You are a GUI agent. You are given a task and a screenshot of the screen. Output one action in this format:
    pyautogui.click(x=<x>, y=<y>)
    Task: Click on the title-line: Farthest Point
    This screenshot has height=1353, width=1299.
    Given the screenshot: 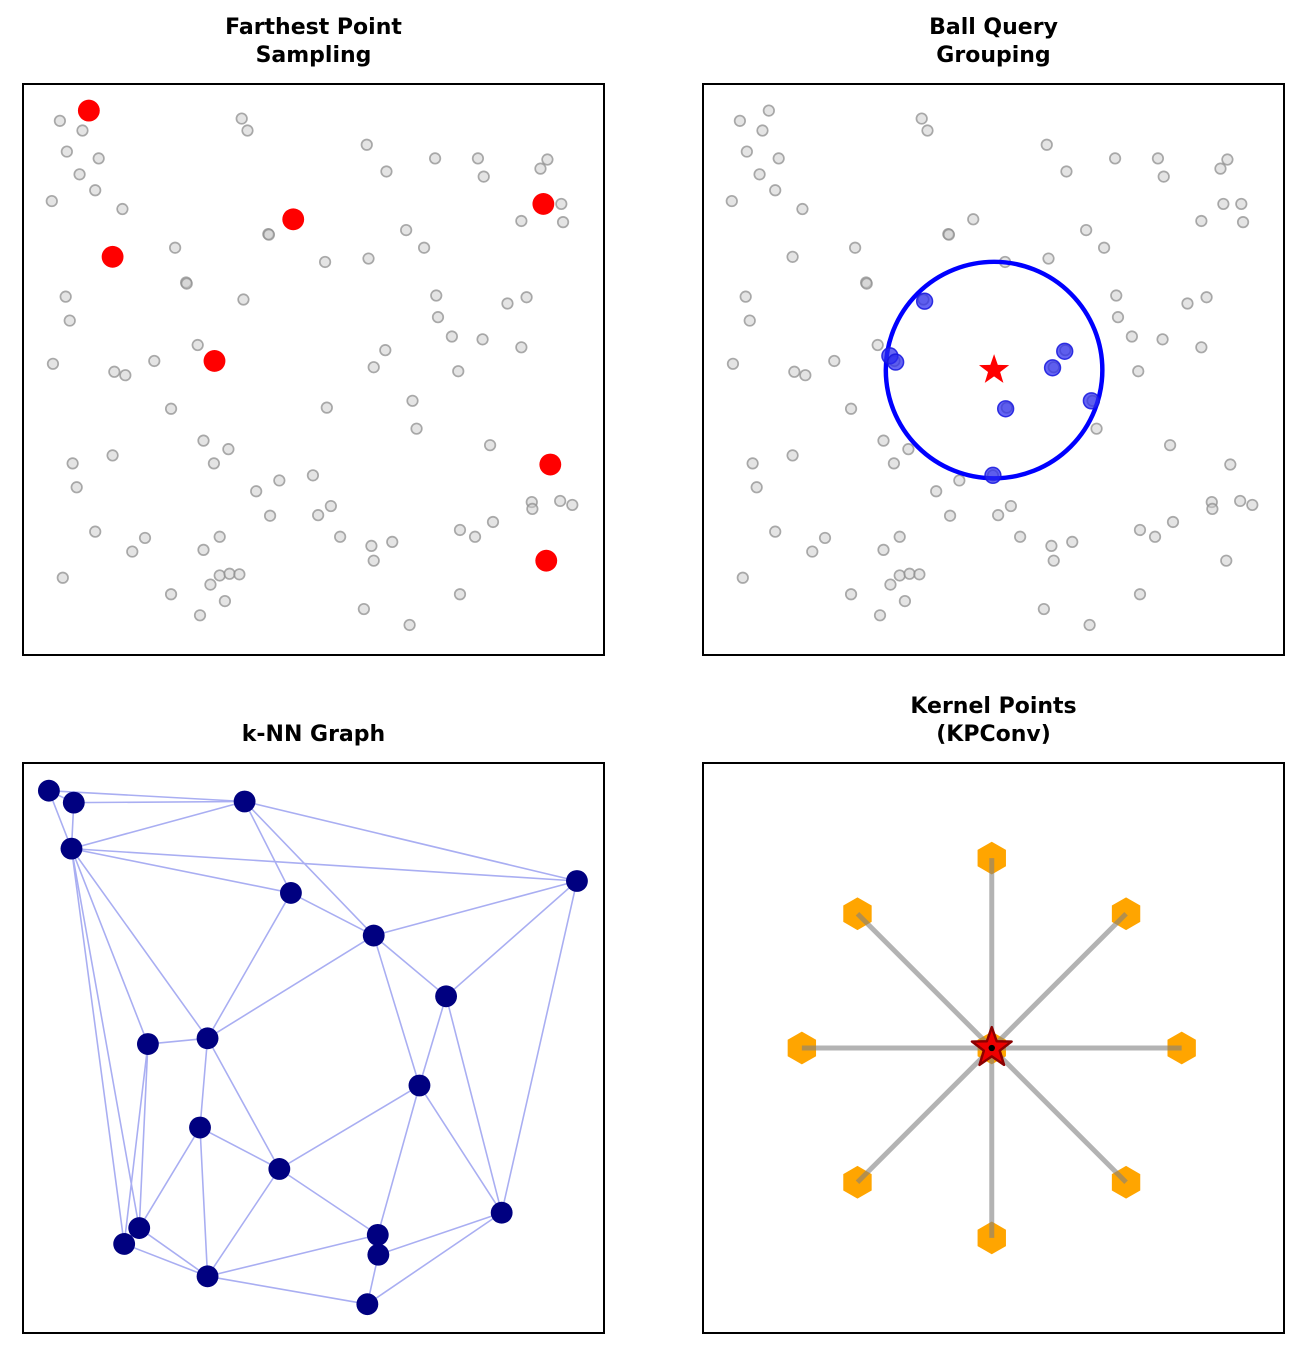 What is the action you would take?
    pyautogui.click(x=313, y=27)
    